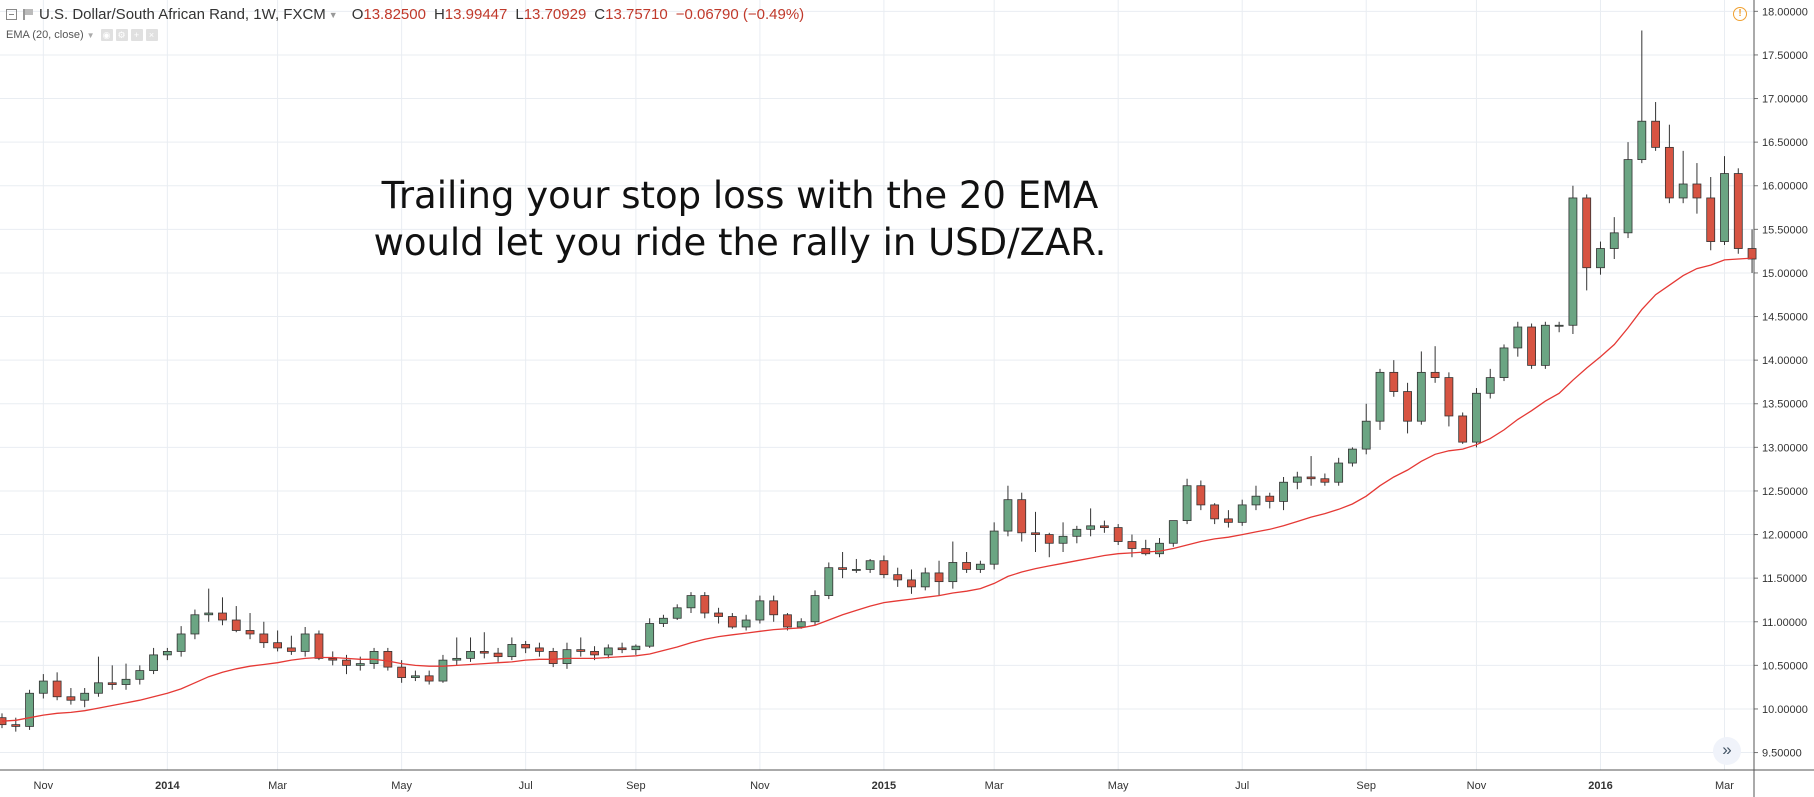 This screenshot has height=797, width=1814. I want to click on alert-icon: !, so click(1740, 14).